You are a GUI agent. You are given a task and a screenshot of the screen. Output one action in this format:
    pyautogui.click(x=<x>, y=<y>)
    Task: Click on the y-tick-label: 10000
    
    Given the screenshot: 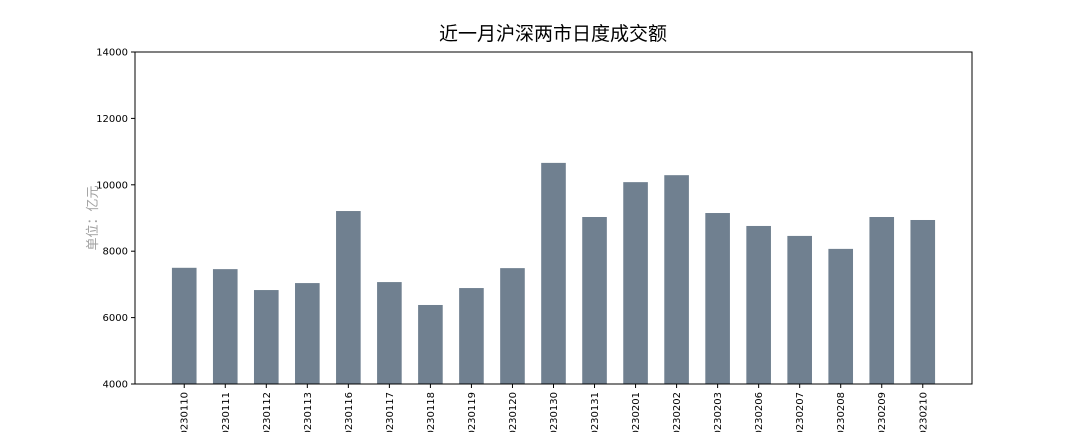 What is the action you would take?
    pyautogui.click(x=112, y=185)
    